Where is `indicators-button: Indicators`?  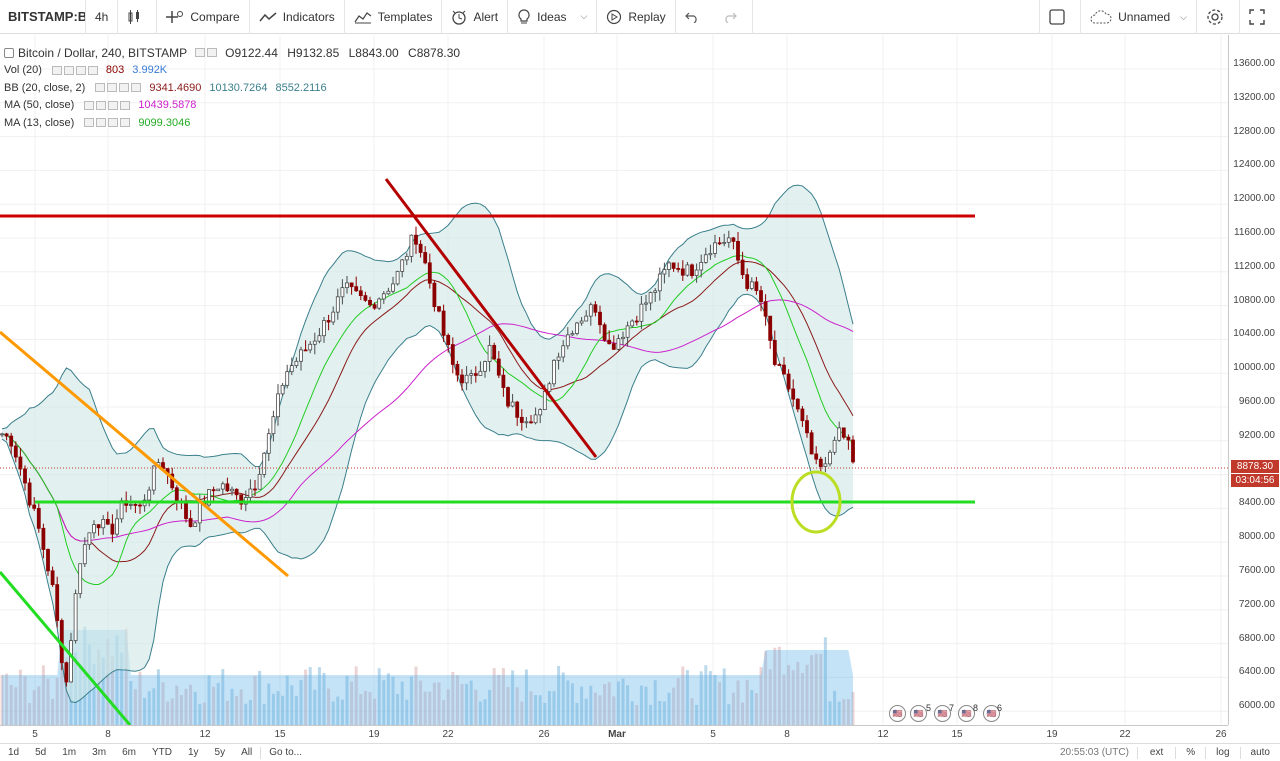
indicators-button: Indicators is located at coordinates (297, 17).